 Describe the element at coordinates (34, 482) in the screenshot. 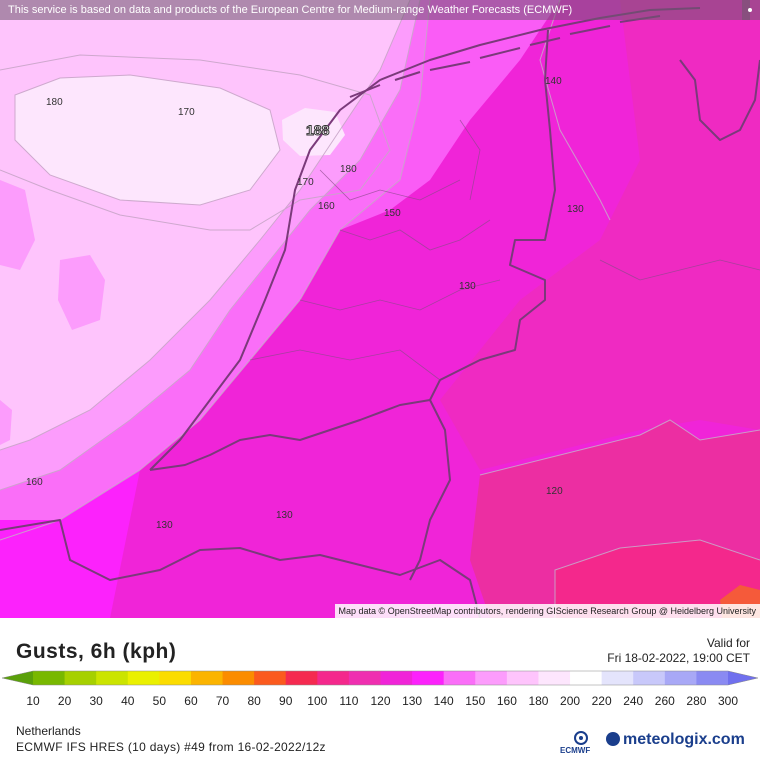

I see `contour-label-160-west: 160` at that location.